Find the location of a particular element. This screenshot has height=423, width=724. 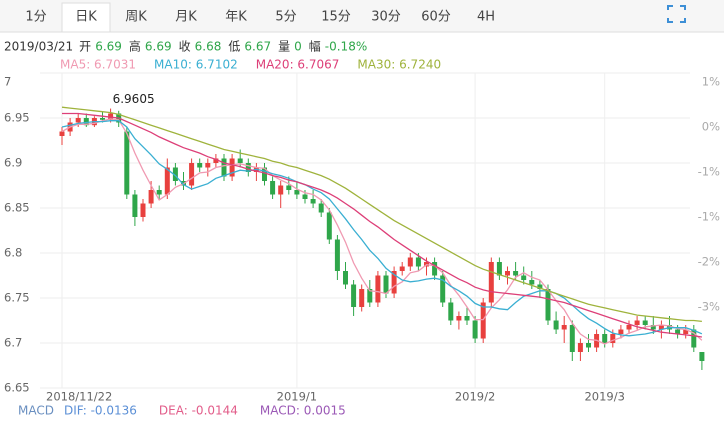

fullscreen-glyph is located at coordinates (676, 14).